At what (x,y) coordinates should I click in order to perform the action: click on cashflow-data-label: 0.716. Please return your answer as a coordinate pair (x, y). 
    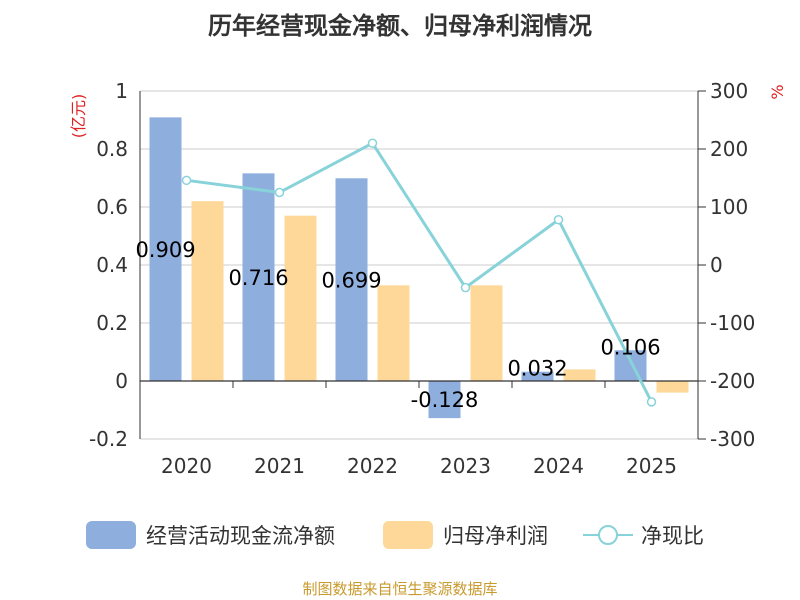
    Looking at the image, I should click on (258, 278).